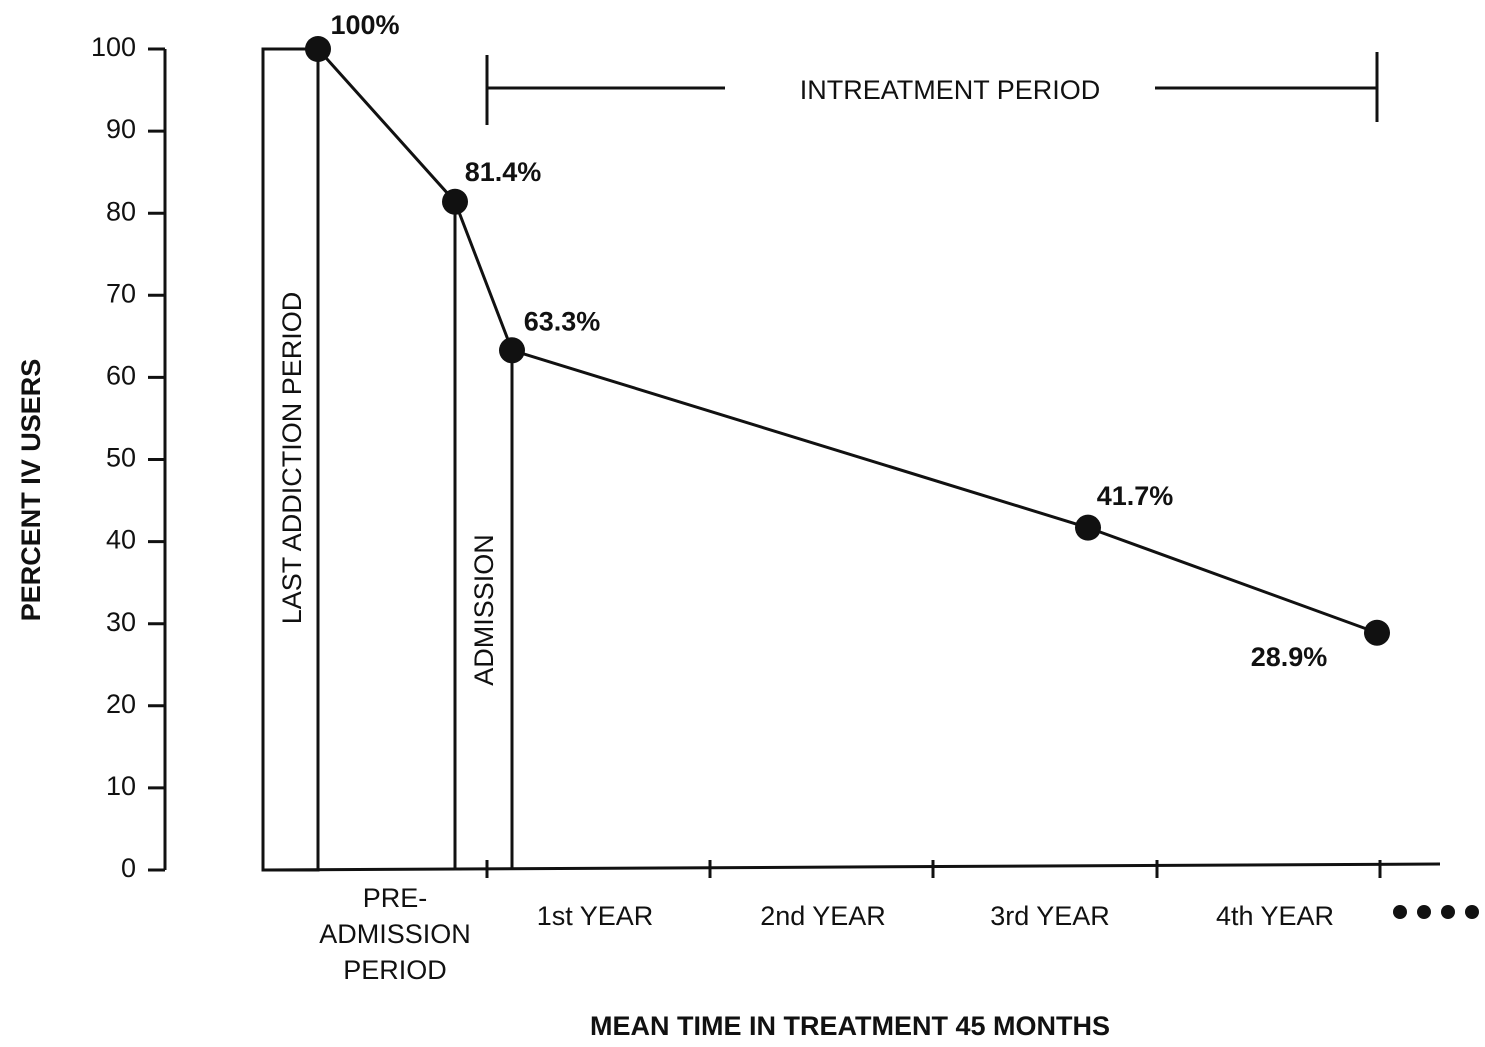  I want to click on y-tick-label: 100, so click(113, 47).